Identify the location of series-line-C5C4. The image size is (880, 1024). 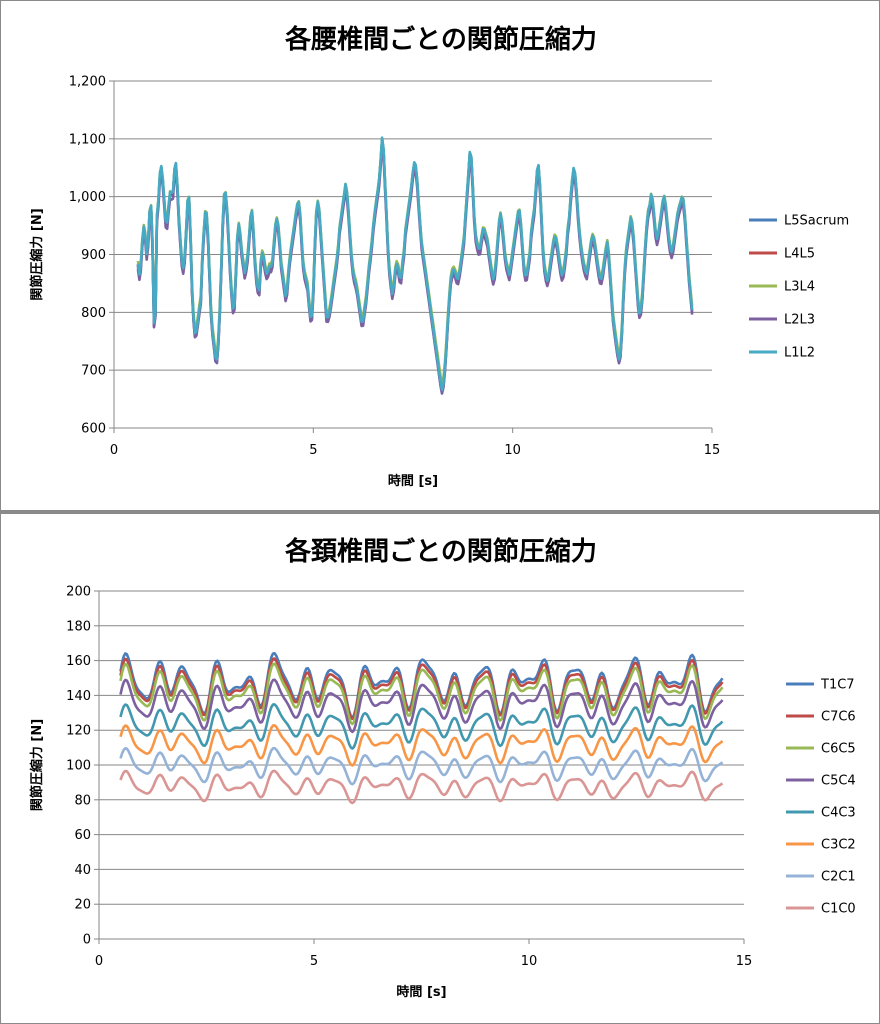
(421, 706).